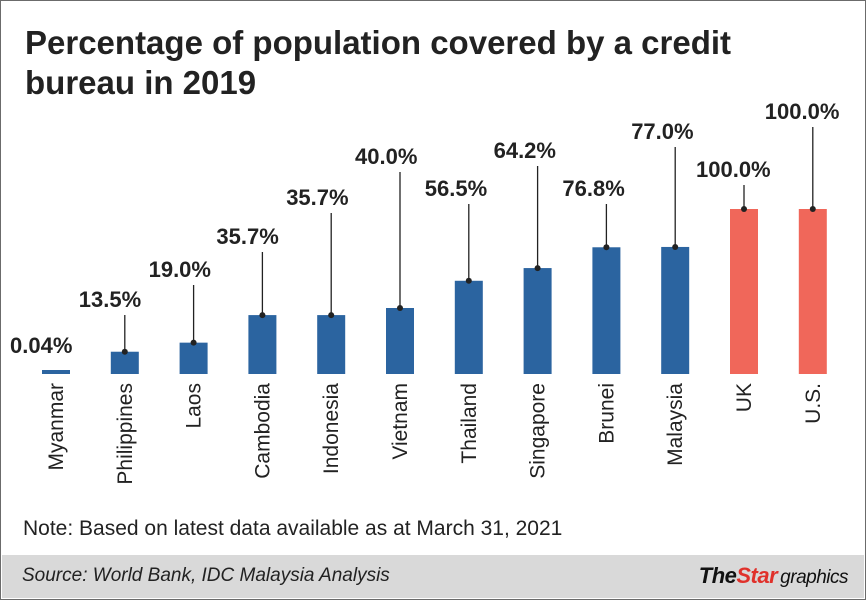 The width and height of the screenshot is (866, 600). I want to click on category-label-singapore: Singapore, so click(538, 431).